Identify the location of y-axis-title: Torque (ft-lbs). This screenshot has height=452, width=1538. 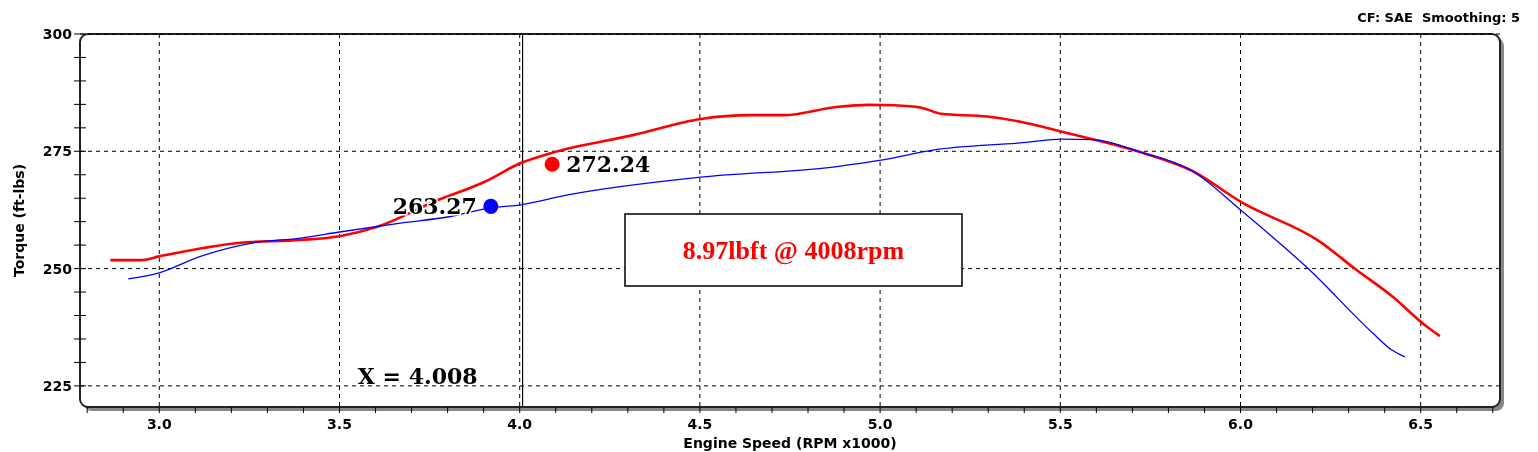
(19, 220).